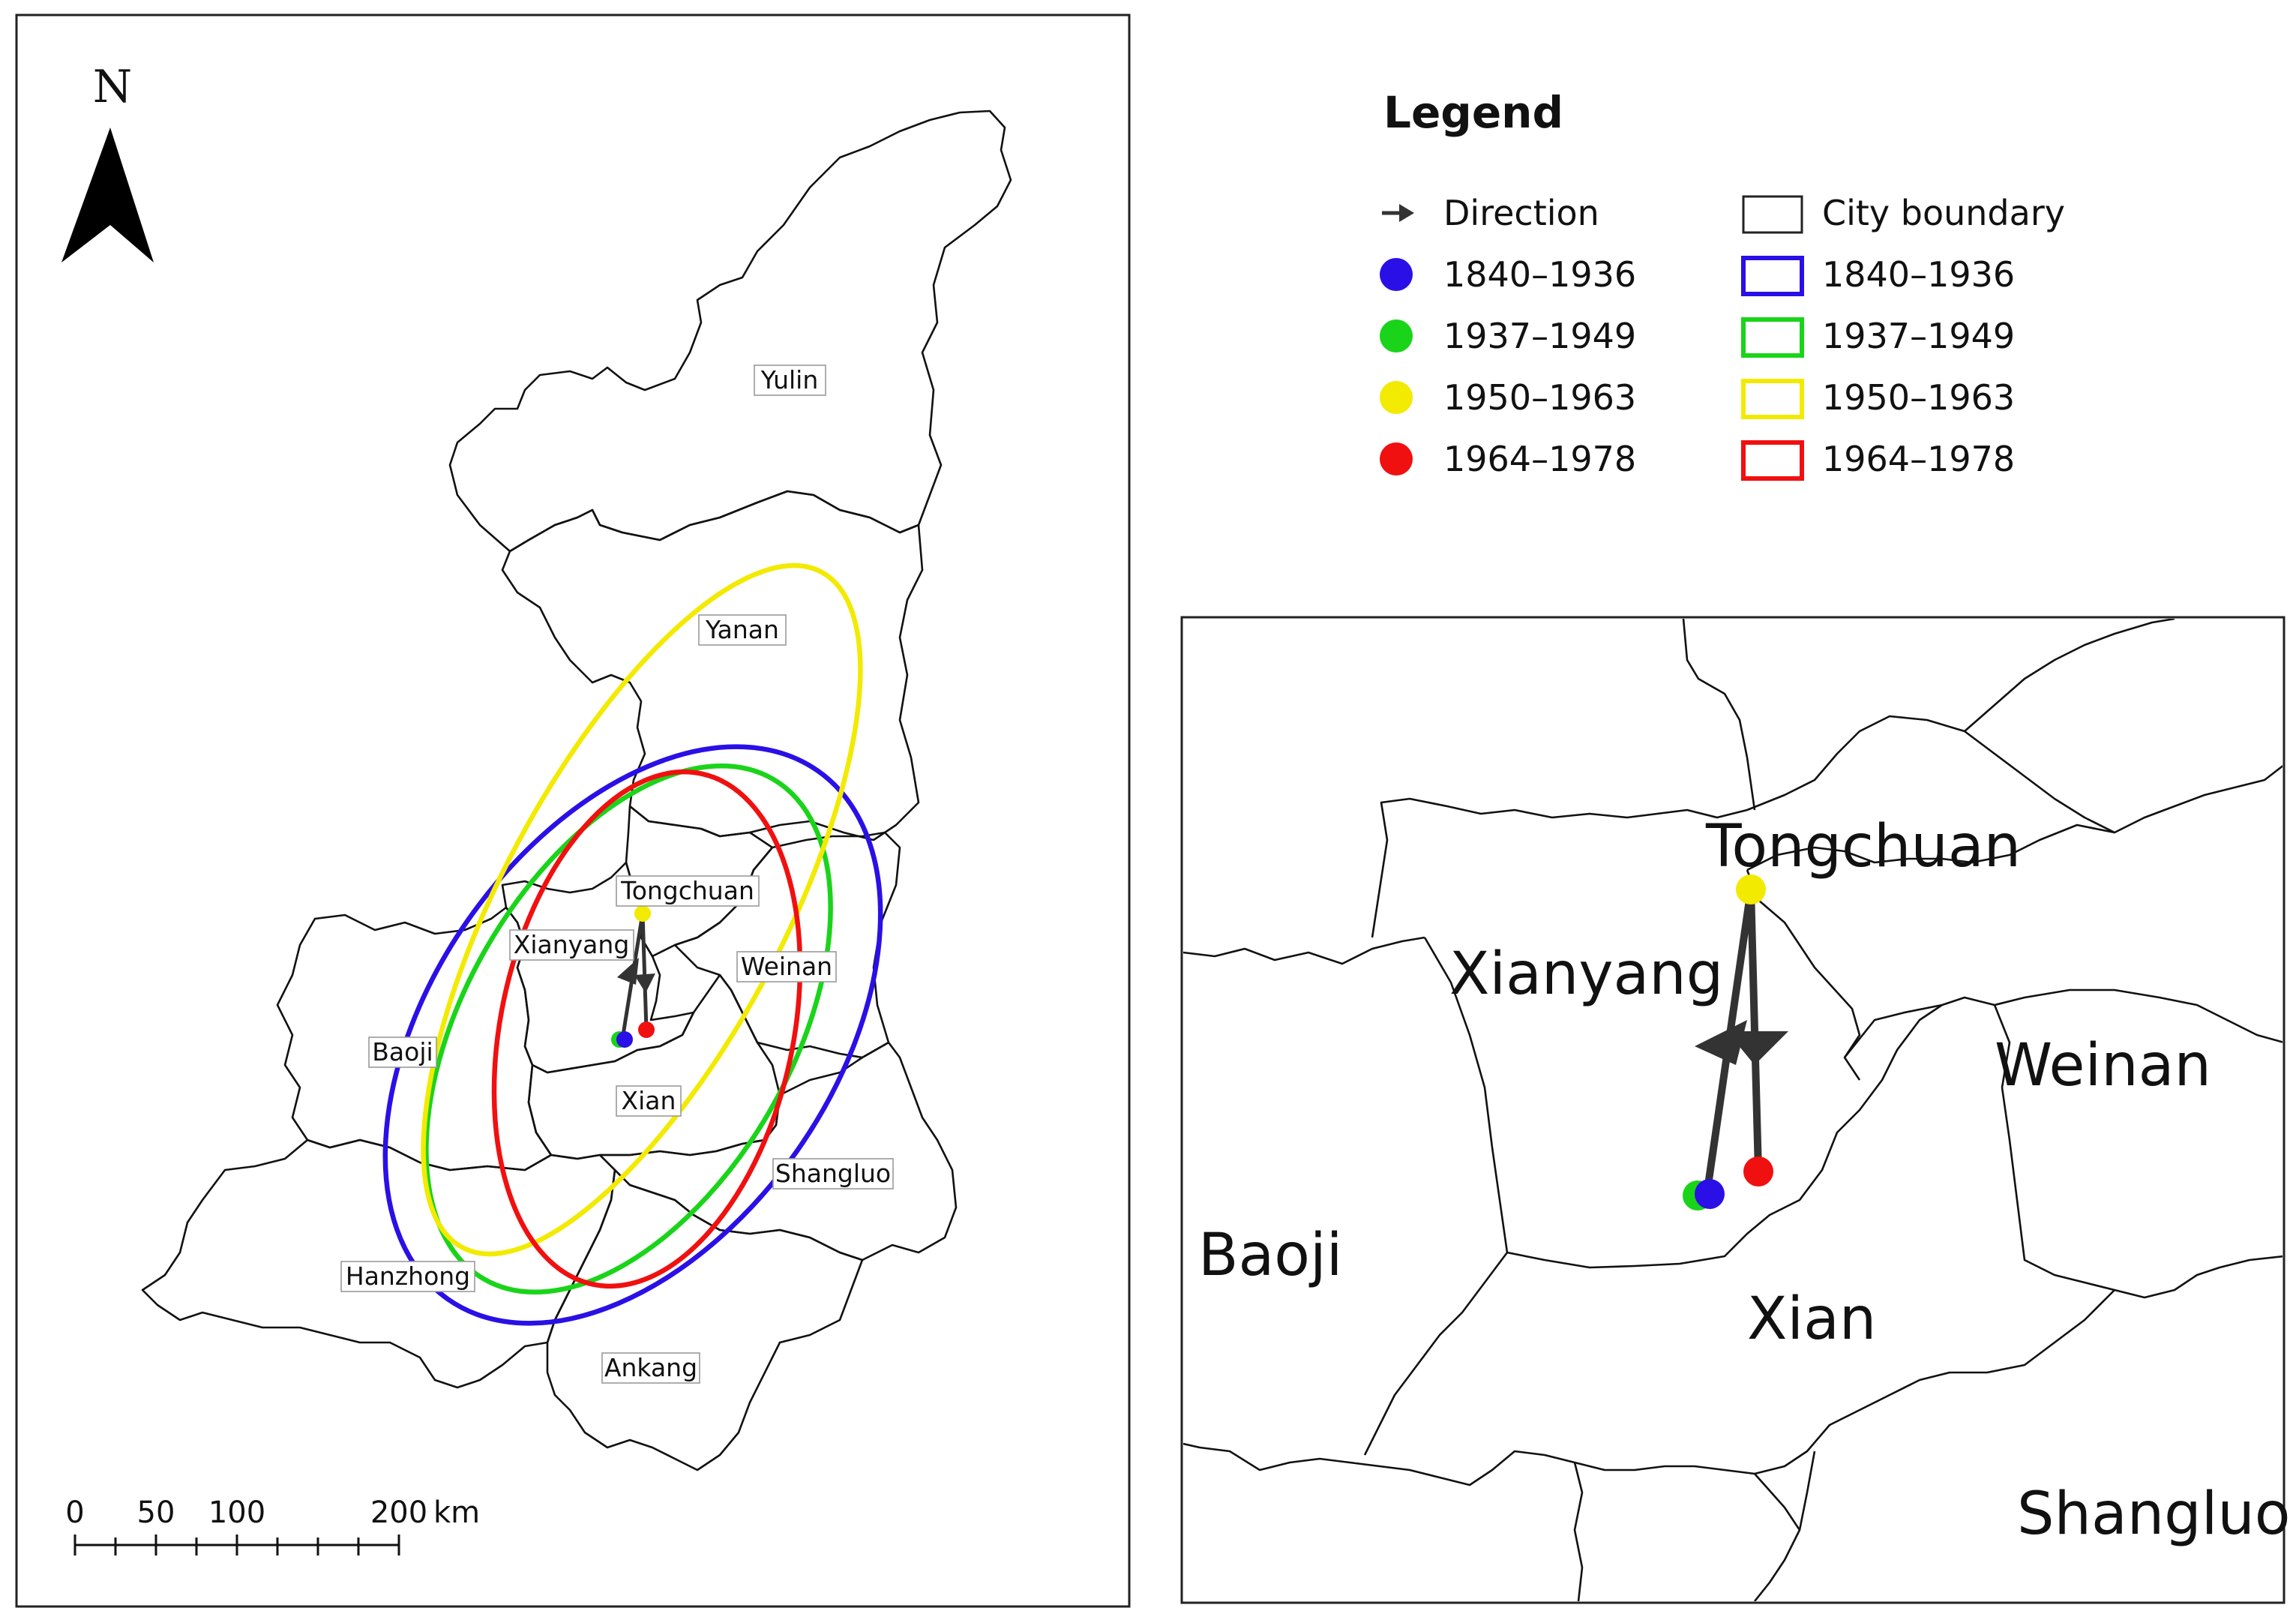 The image size is (2296, 1620). I want to click on svg-text: Tongchuan, so click(687, 890).